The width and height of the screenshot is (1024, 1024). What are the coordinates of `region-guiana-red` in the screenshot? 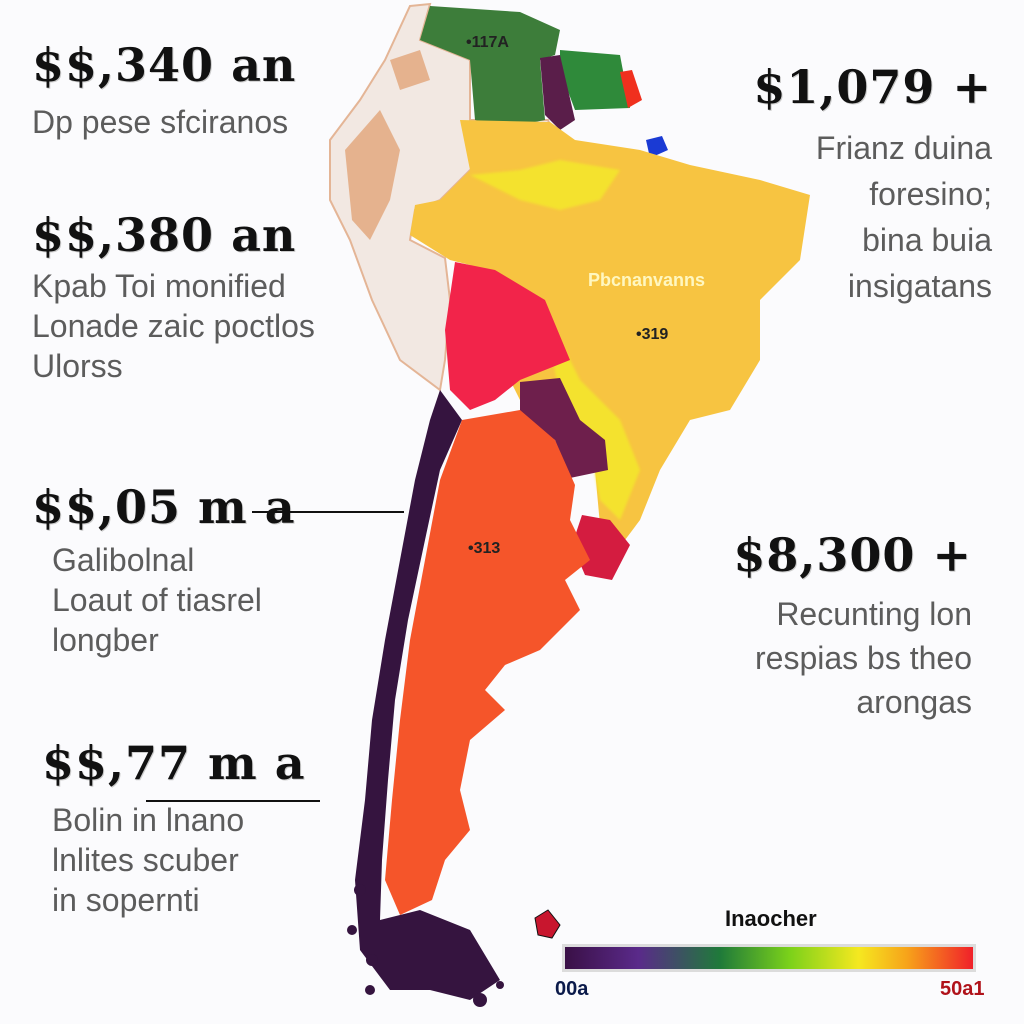 It's located at (631, 89).